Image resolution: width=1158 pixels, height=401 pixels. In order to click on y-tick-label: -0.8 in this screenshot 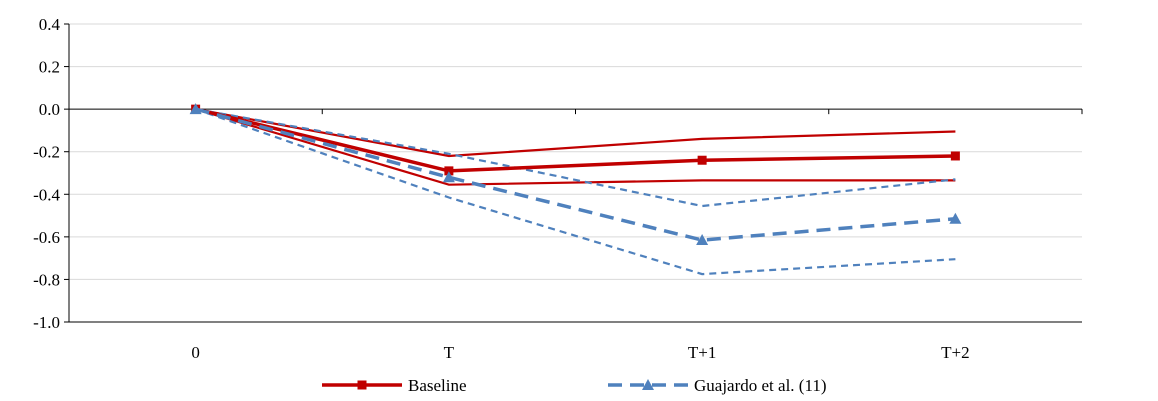, I will do `click(46, 279)`.